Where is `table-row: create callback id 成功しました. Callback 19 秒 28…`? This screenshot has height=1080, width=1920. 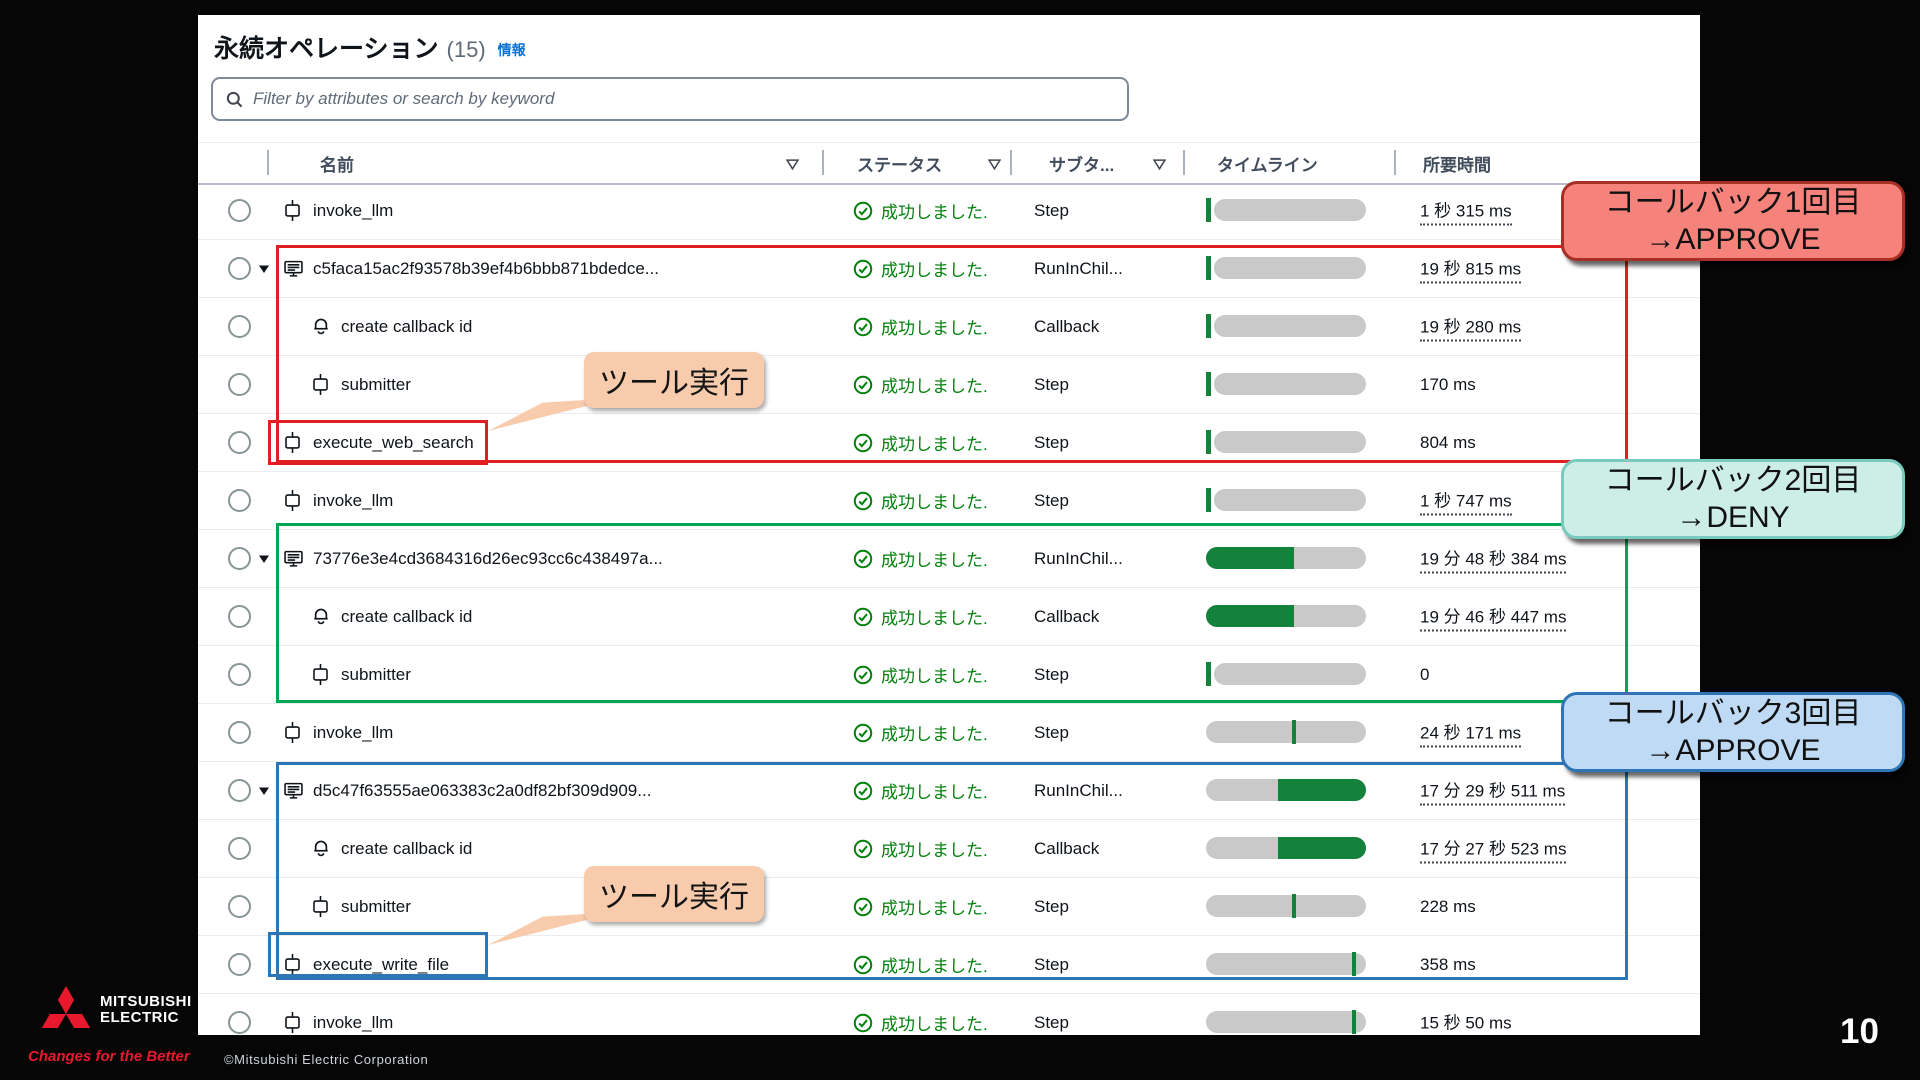 table-row: create callback id 成功しました. Callback 19 秒 28… is located at coordinates (949, 327).